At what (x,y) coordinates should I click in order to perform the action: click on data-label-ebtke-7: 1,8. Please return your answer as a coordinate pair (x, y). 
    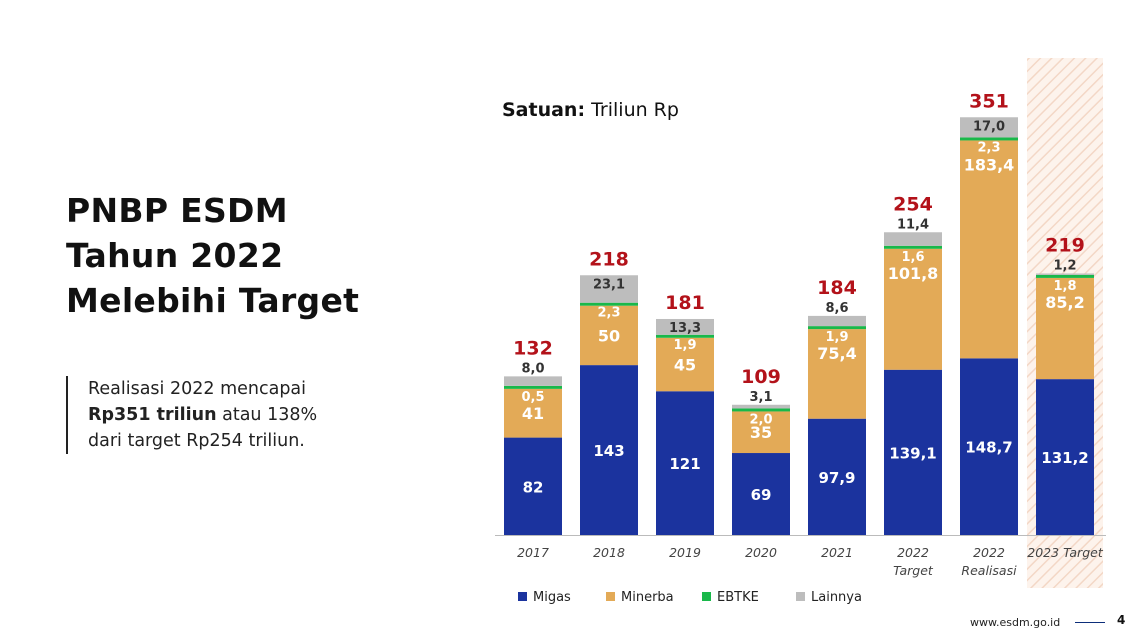
    Looking at the image, I should click on (1064, 286).